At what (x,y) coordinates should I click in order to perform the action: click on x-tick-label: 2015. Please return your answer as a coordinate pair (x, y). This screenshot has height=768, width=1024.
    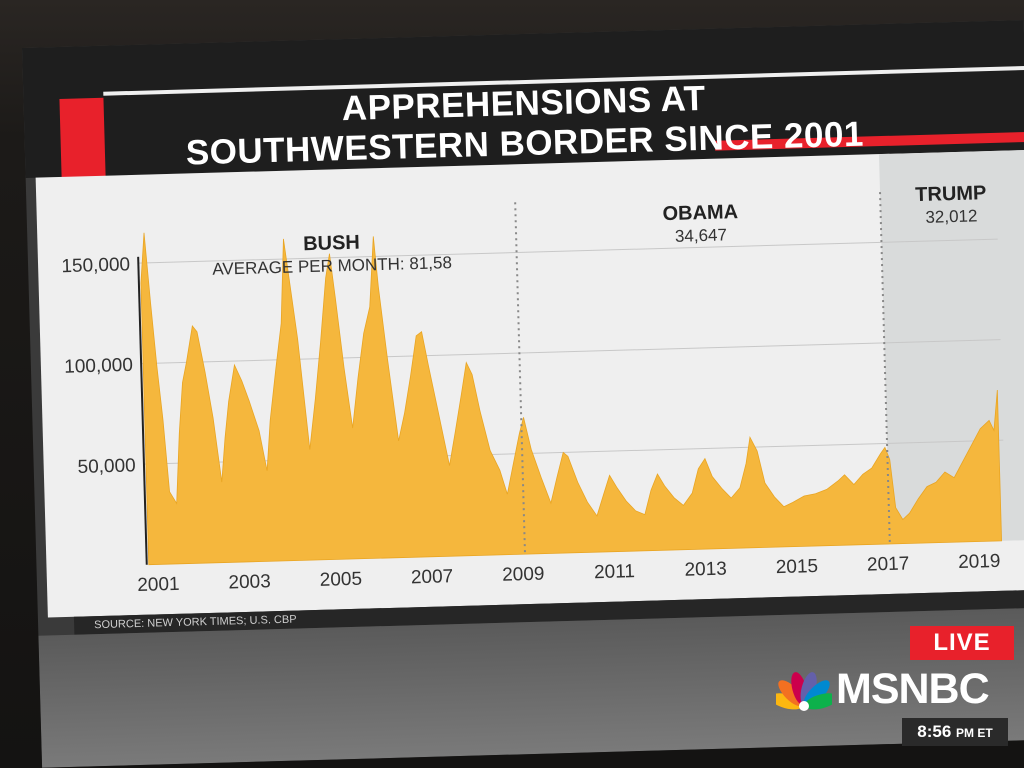
    Looking at the image, I should click on (797, 567).